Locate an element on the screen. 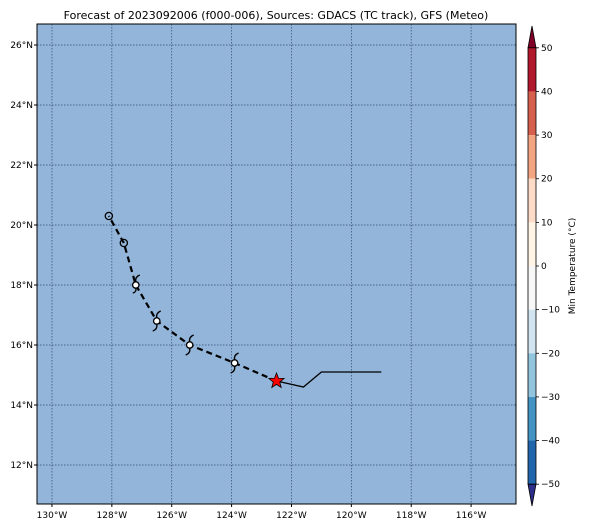 This screenshot has width=591, height=528. colorbar-tick-label: 40 is located at coordinates (547, 92).